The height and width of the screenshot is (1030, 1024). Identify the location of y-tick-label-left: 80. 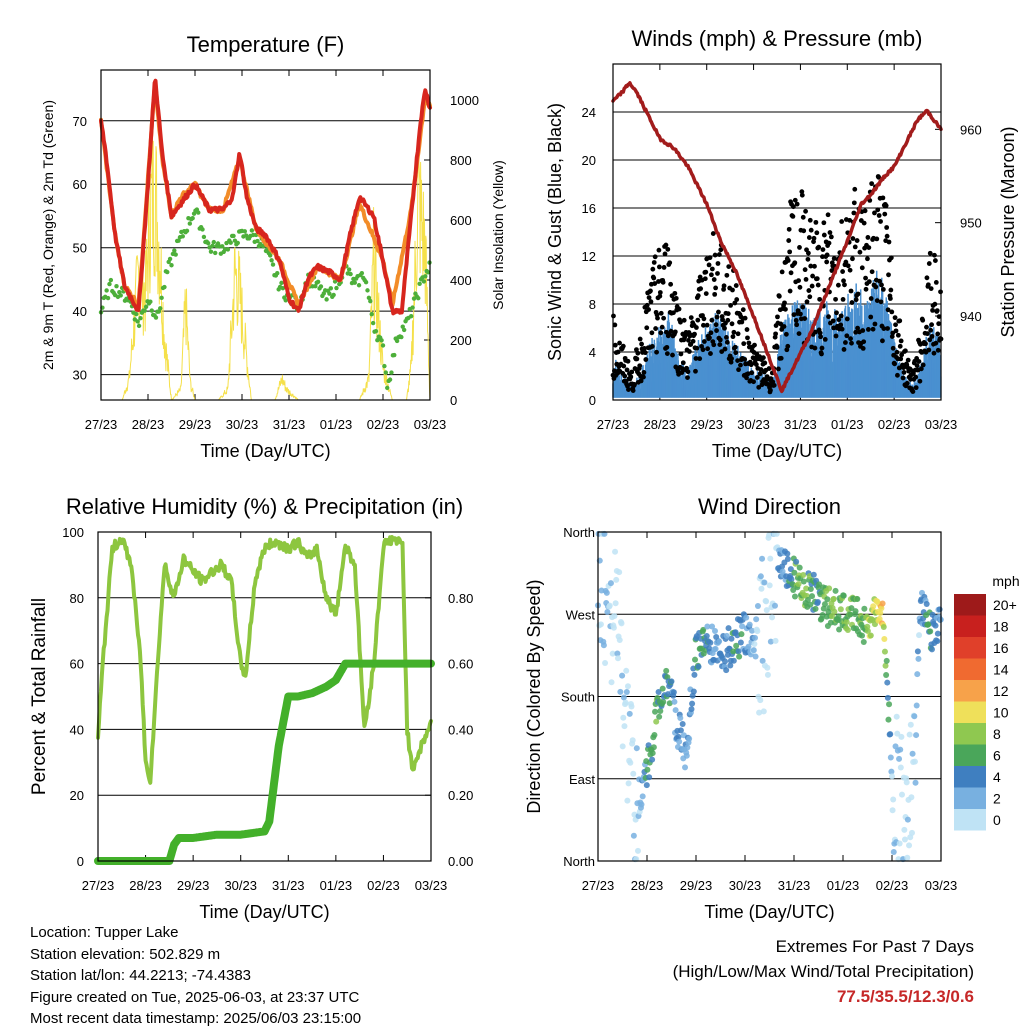
(77, 598).